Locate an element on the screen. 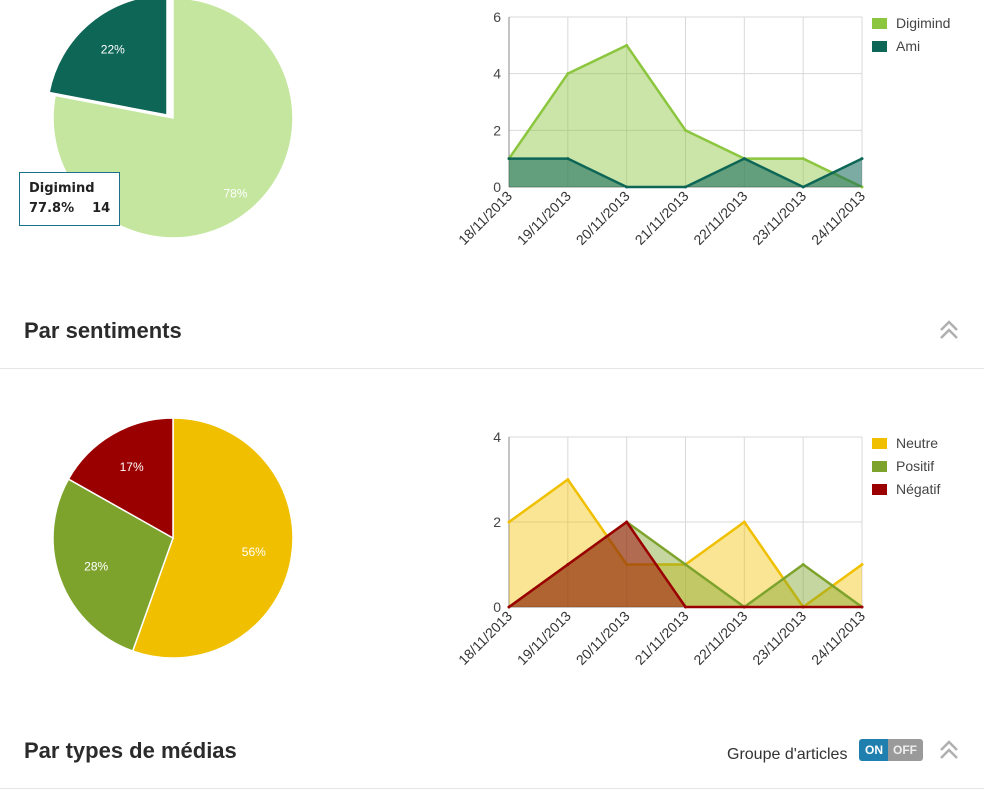 The height and width of the screenshot is (810, 996). pie-tooltip: Digimind 77.8% 14 is located at coordinates (69, 199).